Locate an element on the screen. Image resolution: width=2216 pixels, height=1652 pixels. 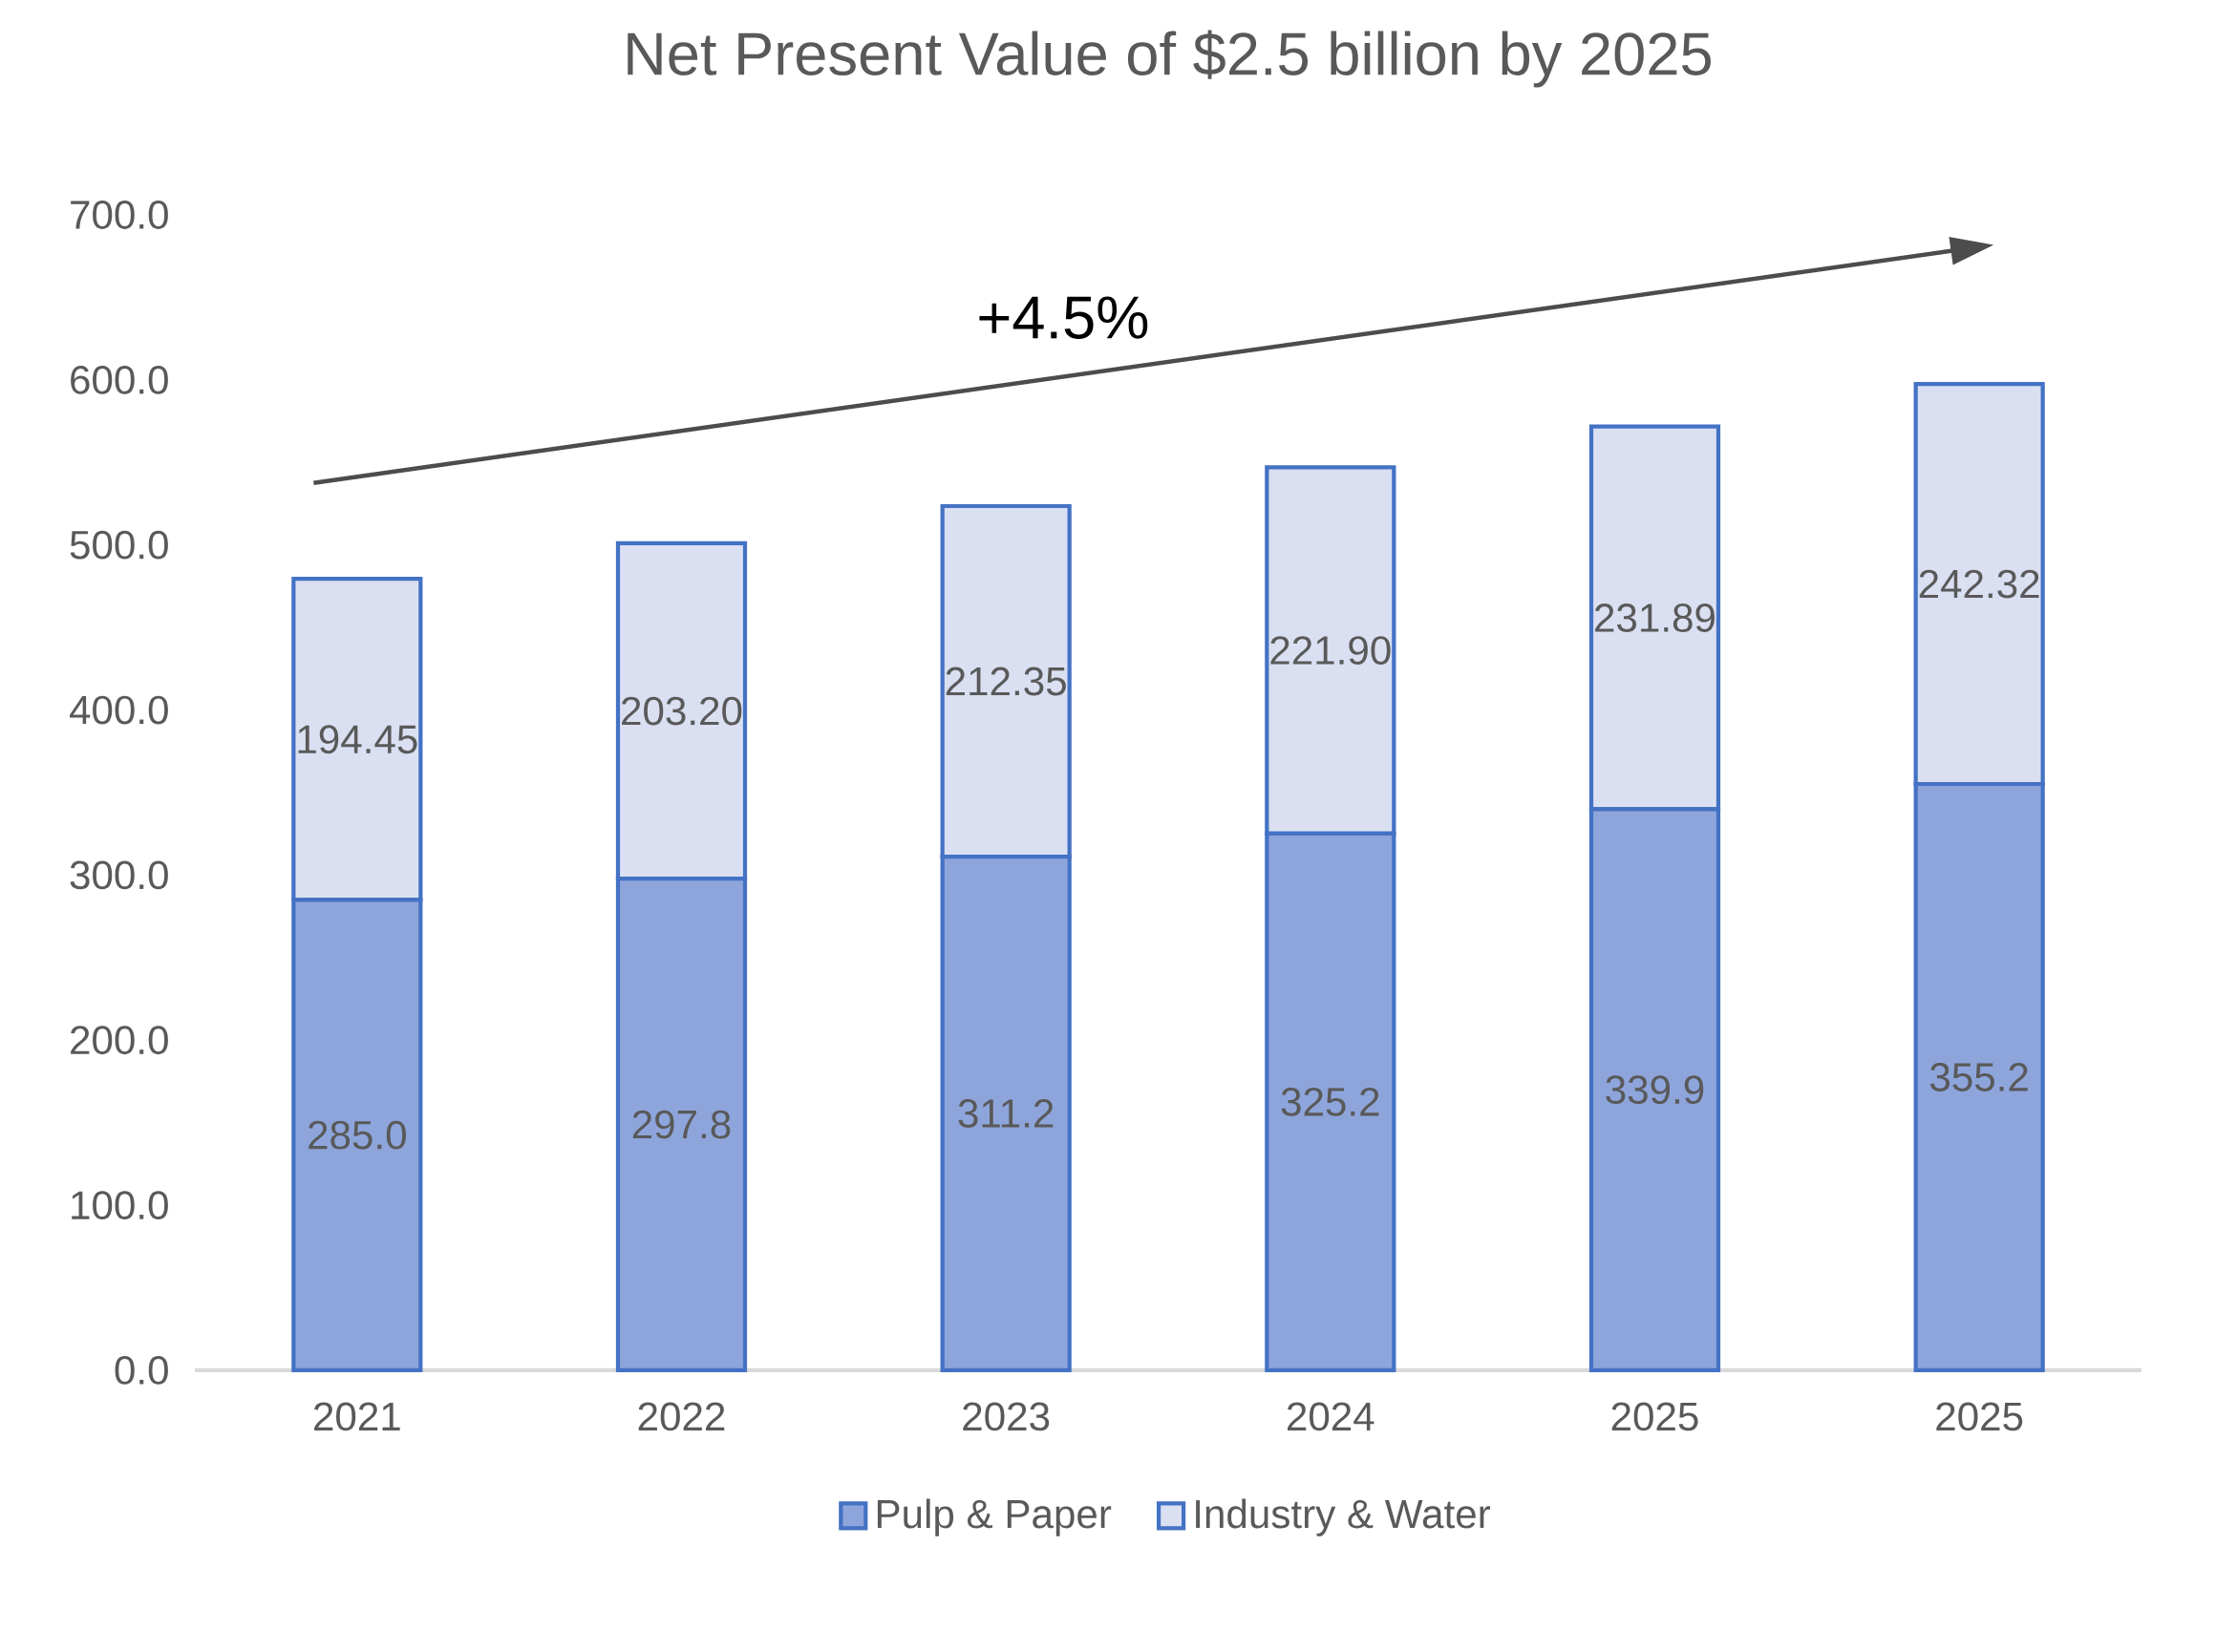
y-tick-label: 300.0 is located at coordinates (119, 875).